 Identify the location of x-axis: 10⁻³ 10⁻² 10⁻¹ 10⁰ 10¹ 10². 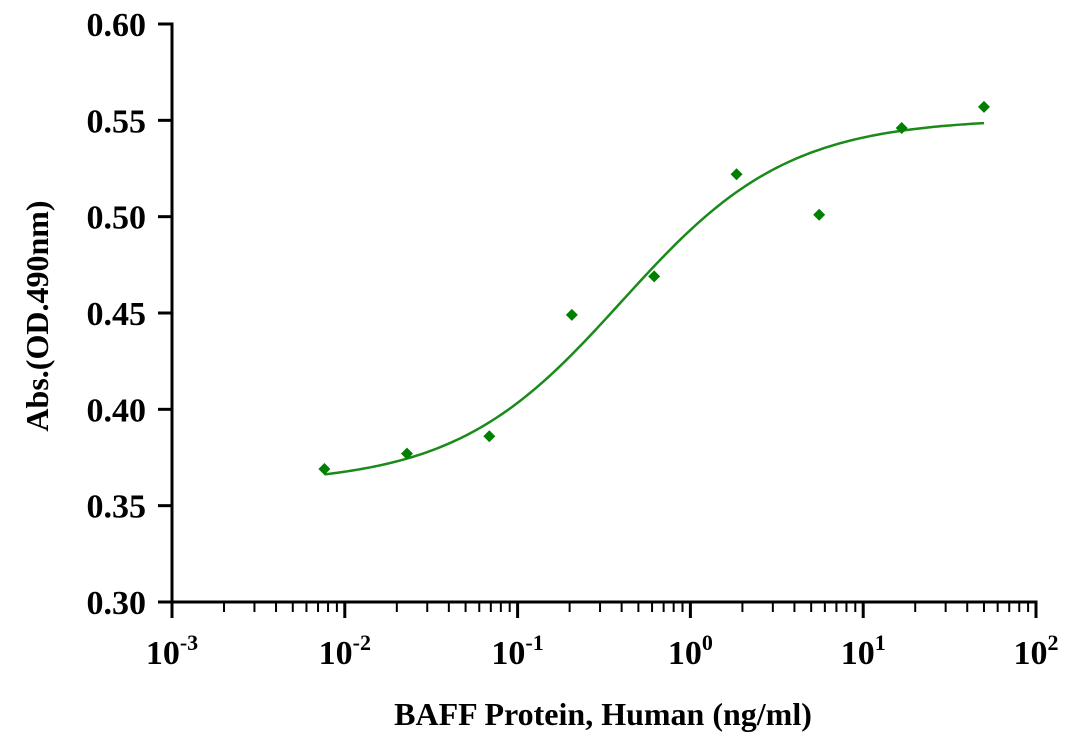
(602, 636).